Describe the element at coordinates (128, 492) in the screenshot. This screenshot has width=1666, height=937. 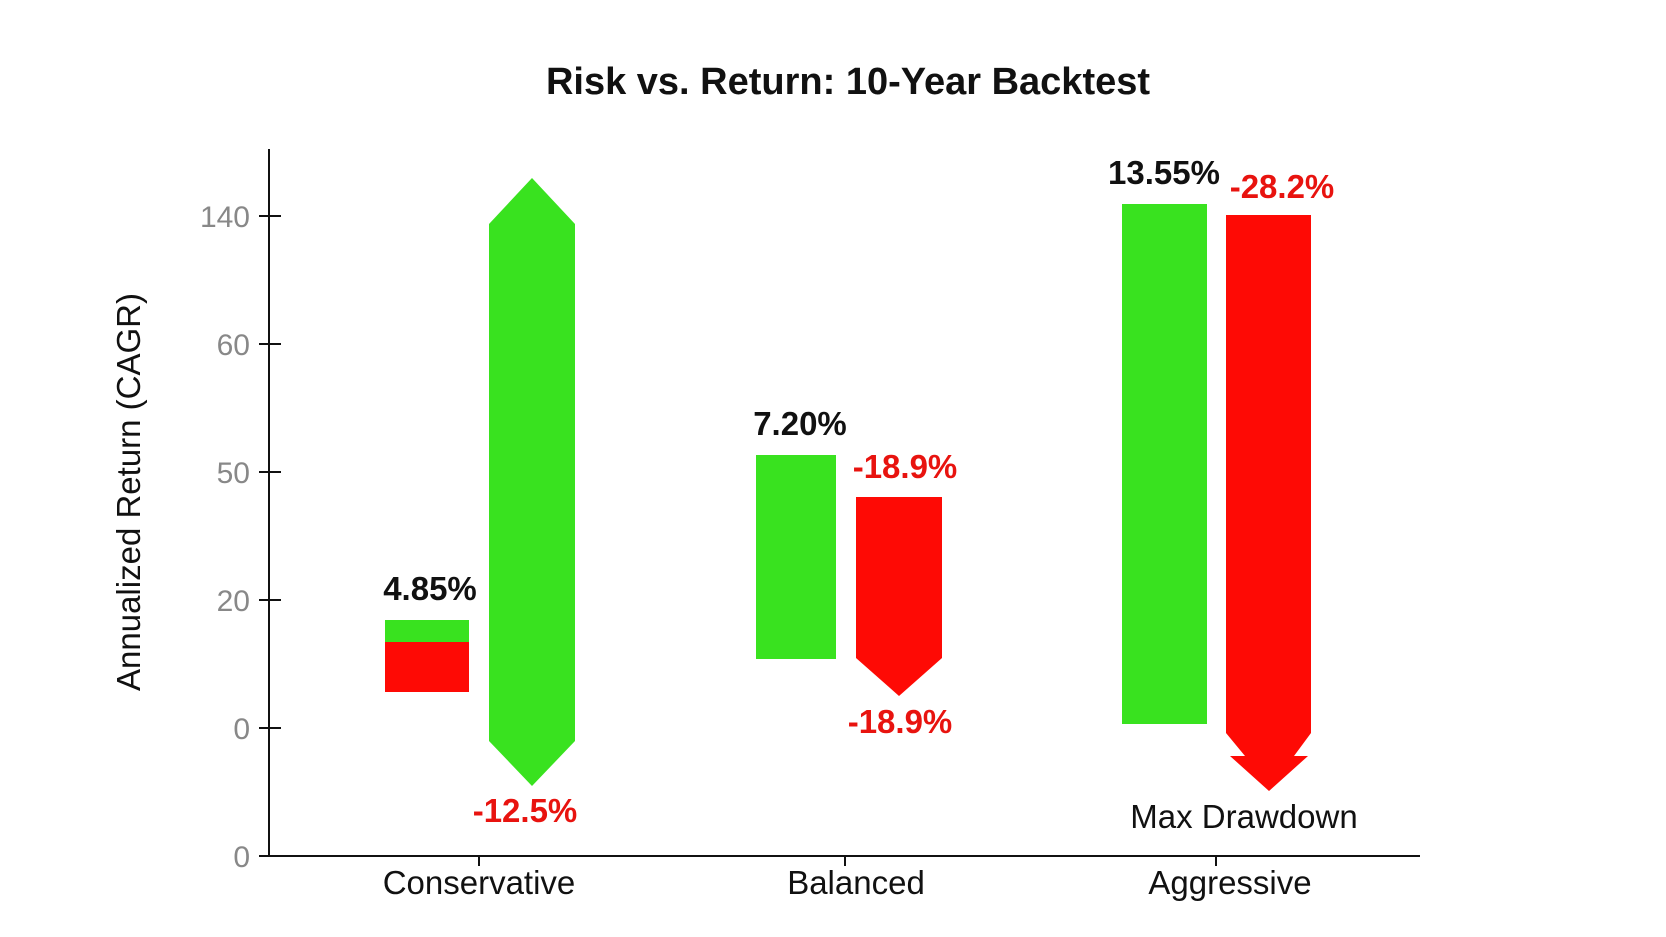
I see `y-axis-label: Annualized Return (CAGR)` at that location.